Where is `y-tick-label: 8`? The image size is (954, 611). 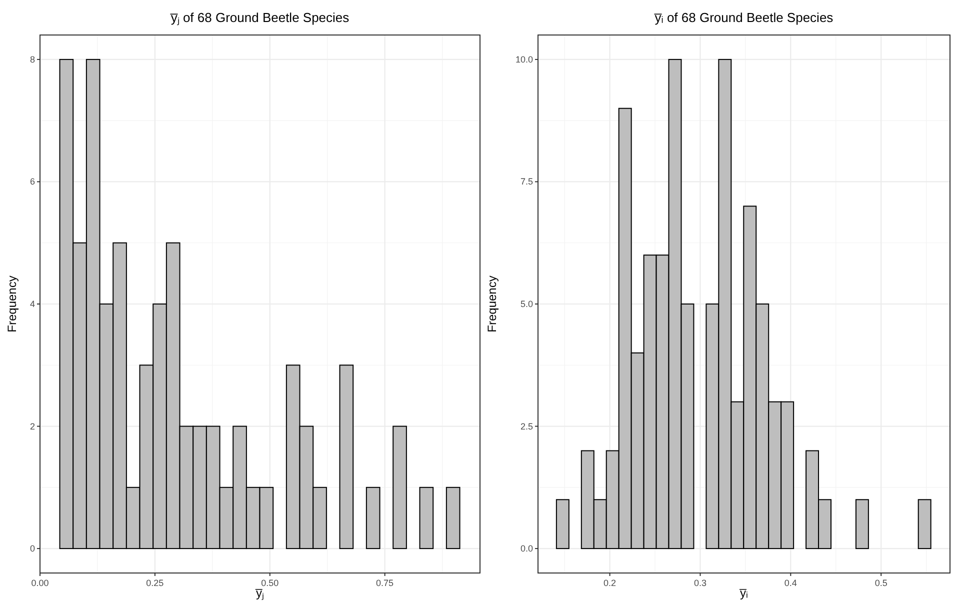 y-tick-label: 8 is located at coordinates (32, 59).